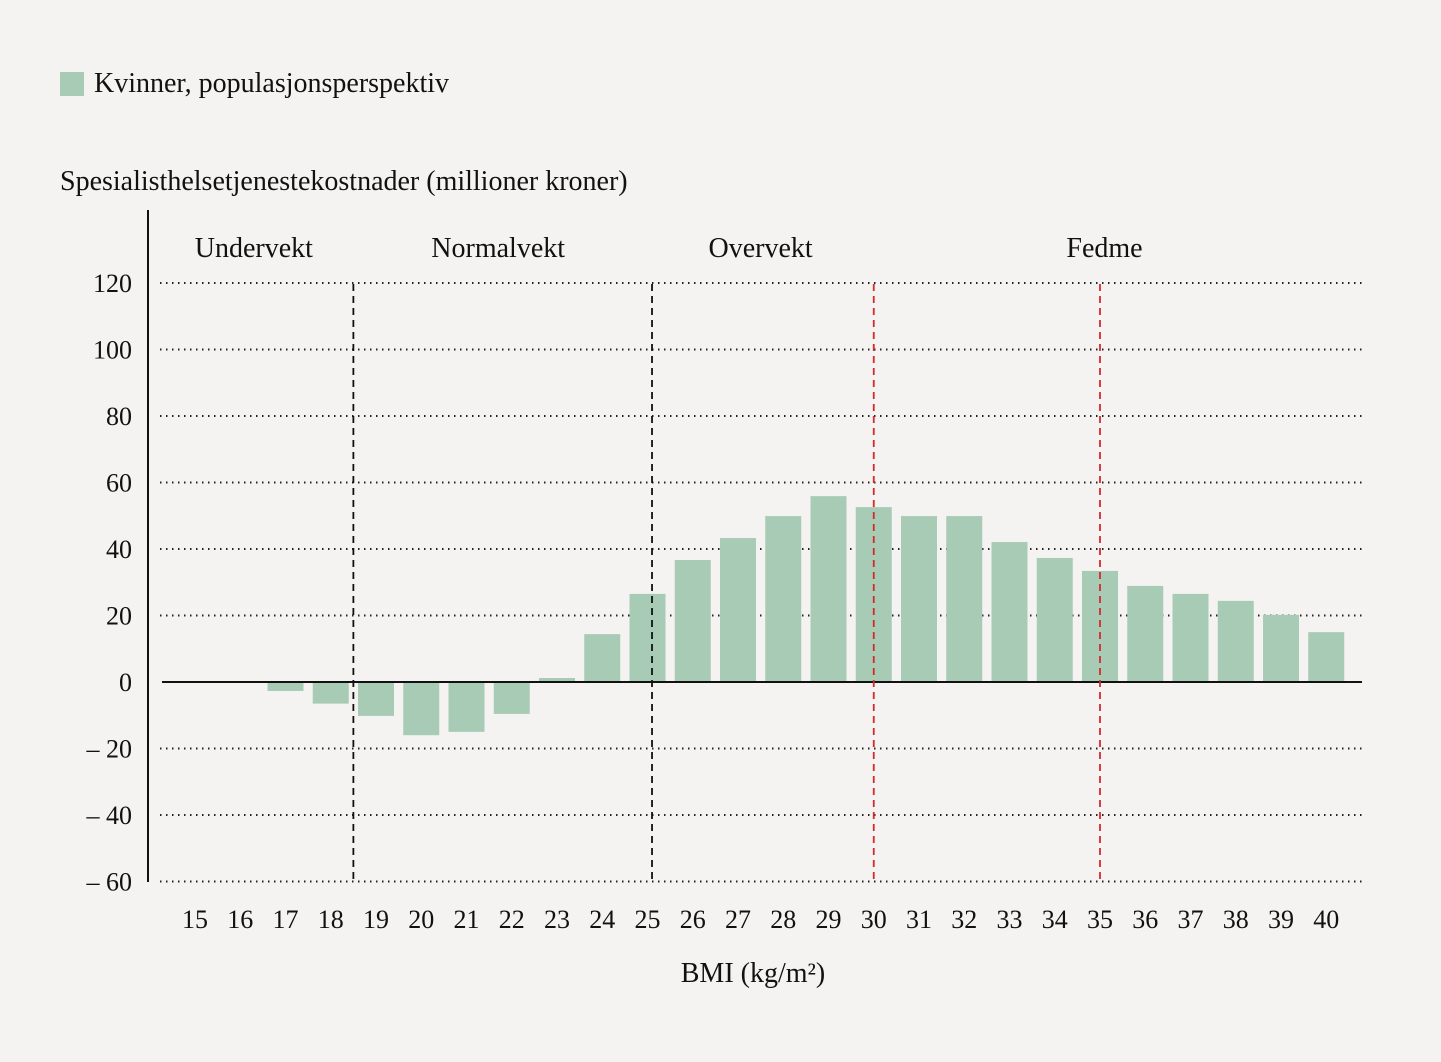  Describe the element at coordinates (72, 84) in the screenshot. I see `legend-swatch` at that location.